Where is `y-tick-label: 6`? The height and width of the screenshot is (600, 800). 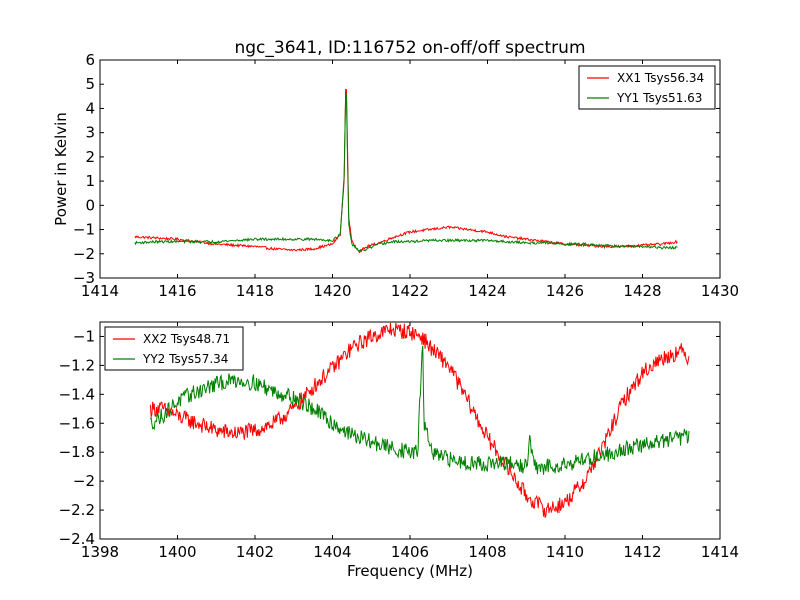
y-tick-label: 6 is located at coordinates (90, 60).